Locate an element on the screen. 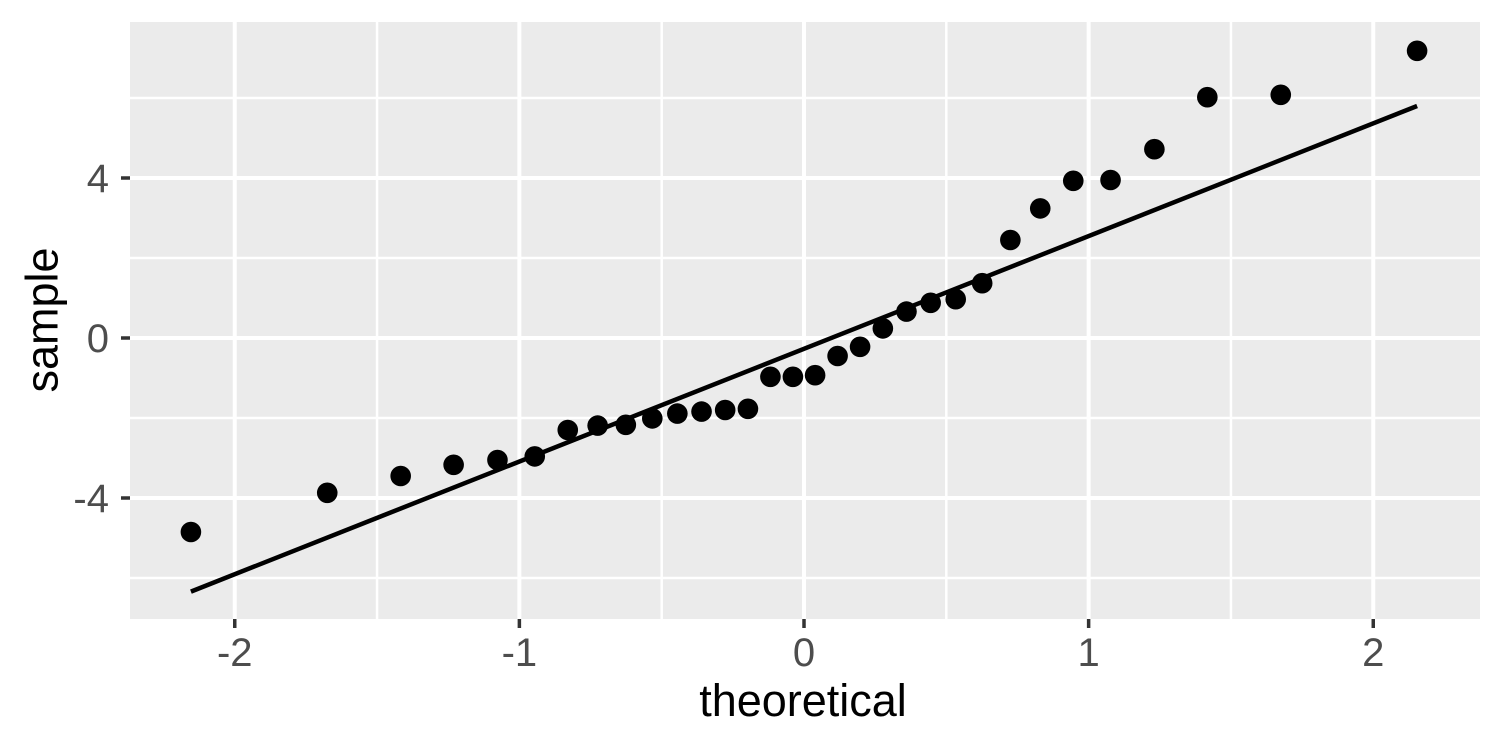 This screenshot has width=1500, height=750. x-axis-title: theoretical is located at coordinates (803, 700).